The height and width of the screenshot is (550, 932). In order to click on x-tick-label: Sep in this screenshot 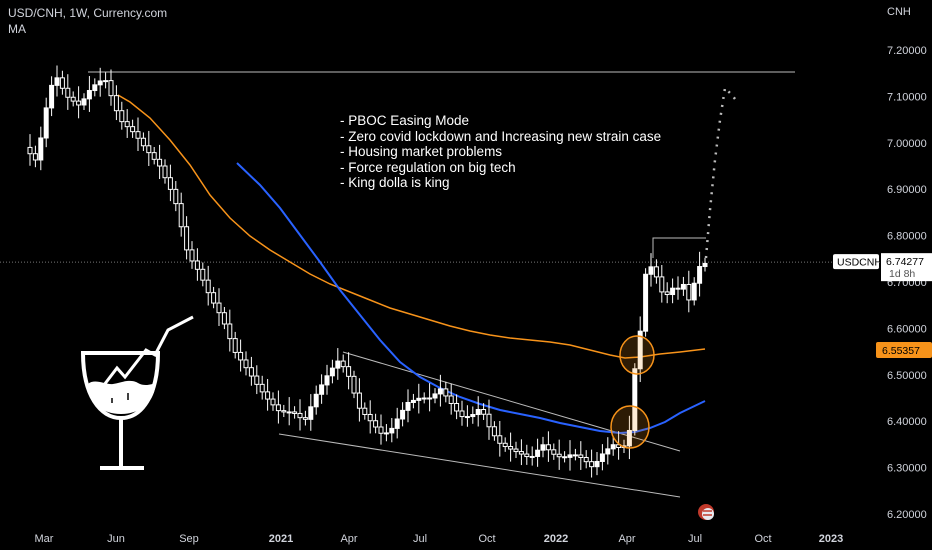, I will do `click(189, 539)`.